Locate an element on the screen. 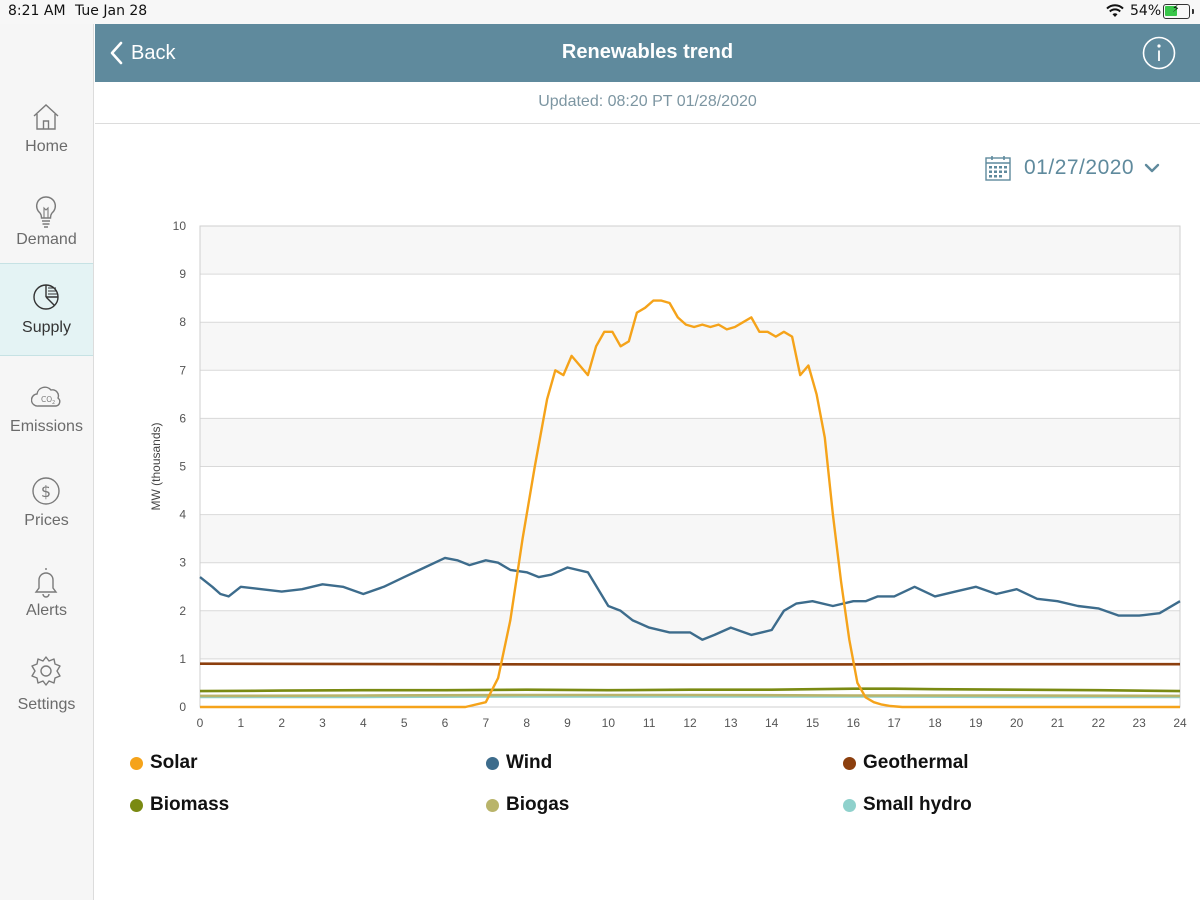  legend-item-biomass: Biomass is located at coordinates (179, 805).